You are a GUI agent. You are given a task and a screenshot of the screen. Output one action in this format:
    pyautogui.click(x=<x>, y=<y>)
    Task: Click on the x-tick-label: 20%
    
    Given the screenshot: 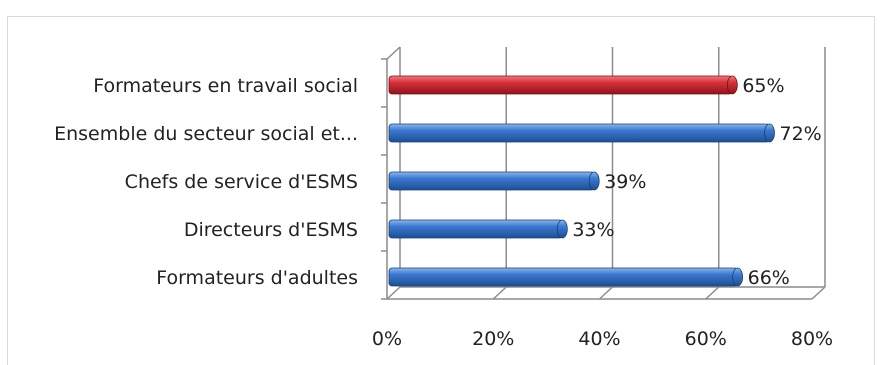 What is the action you would take?
    pyautogui.click(x=493, y=339)
    